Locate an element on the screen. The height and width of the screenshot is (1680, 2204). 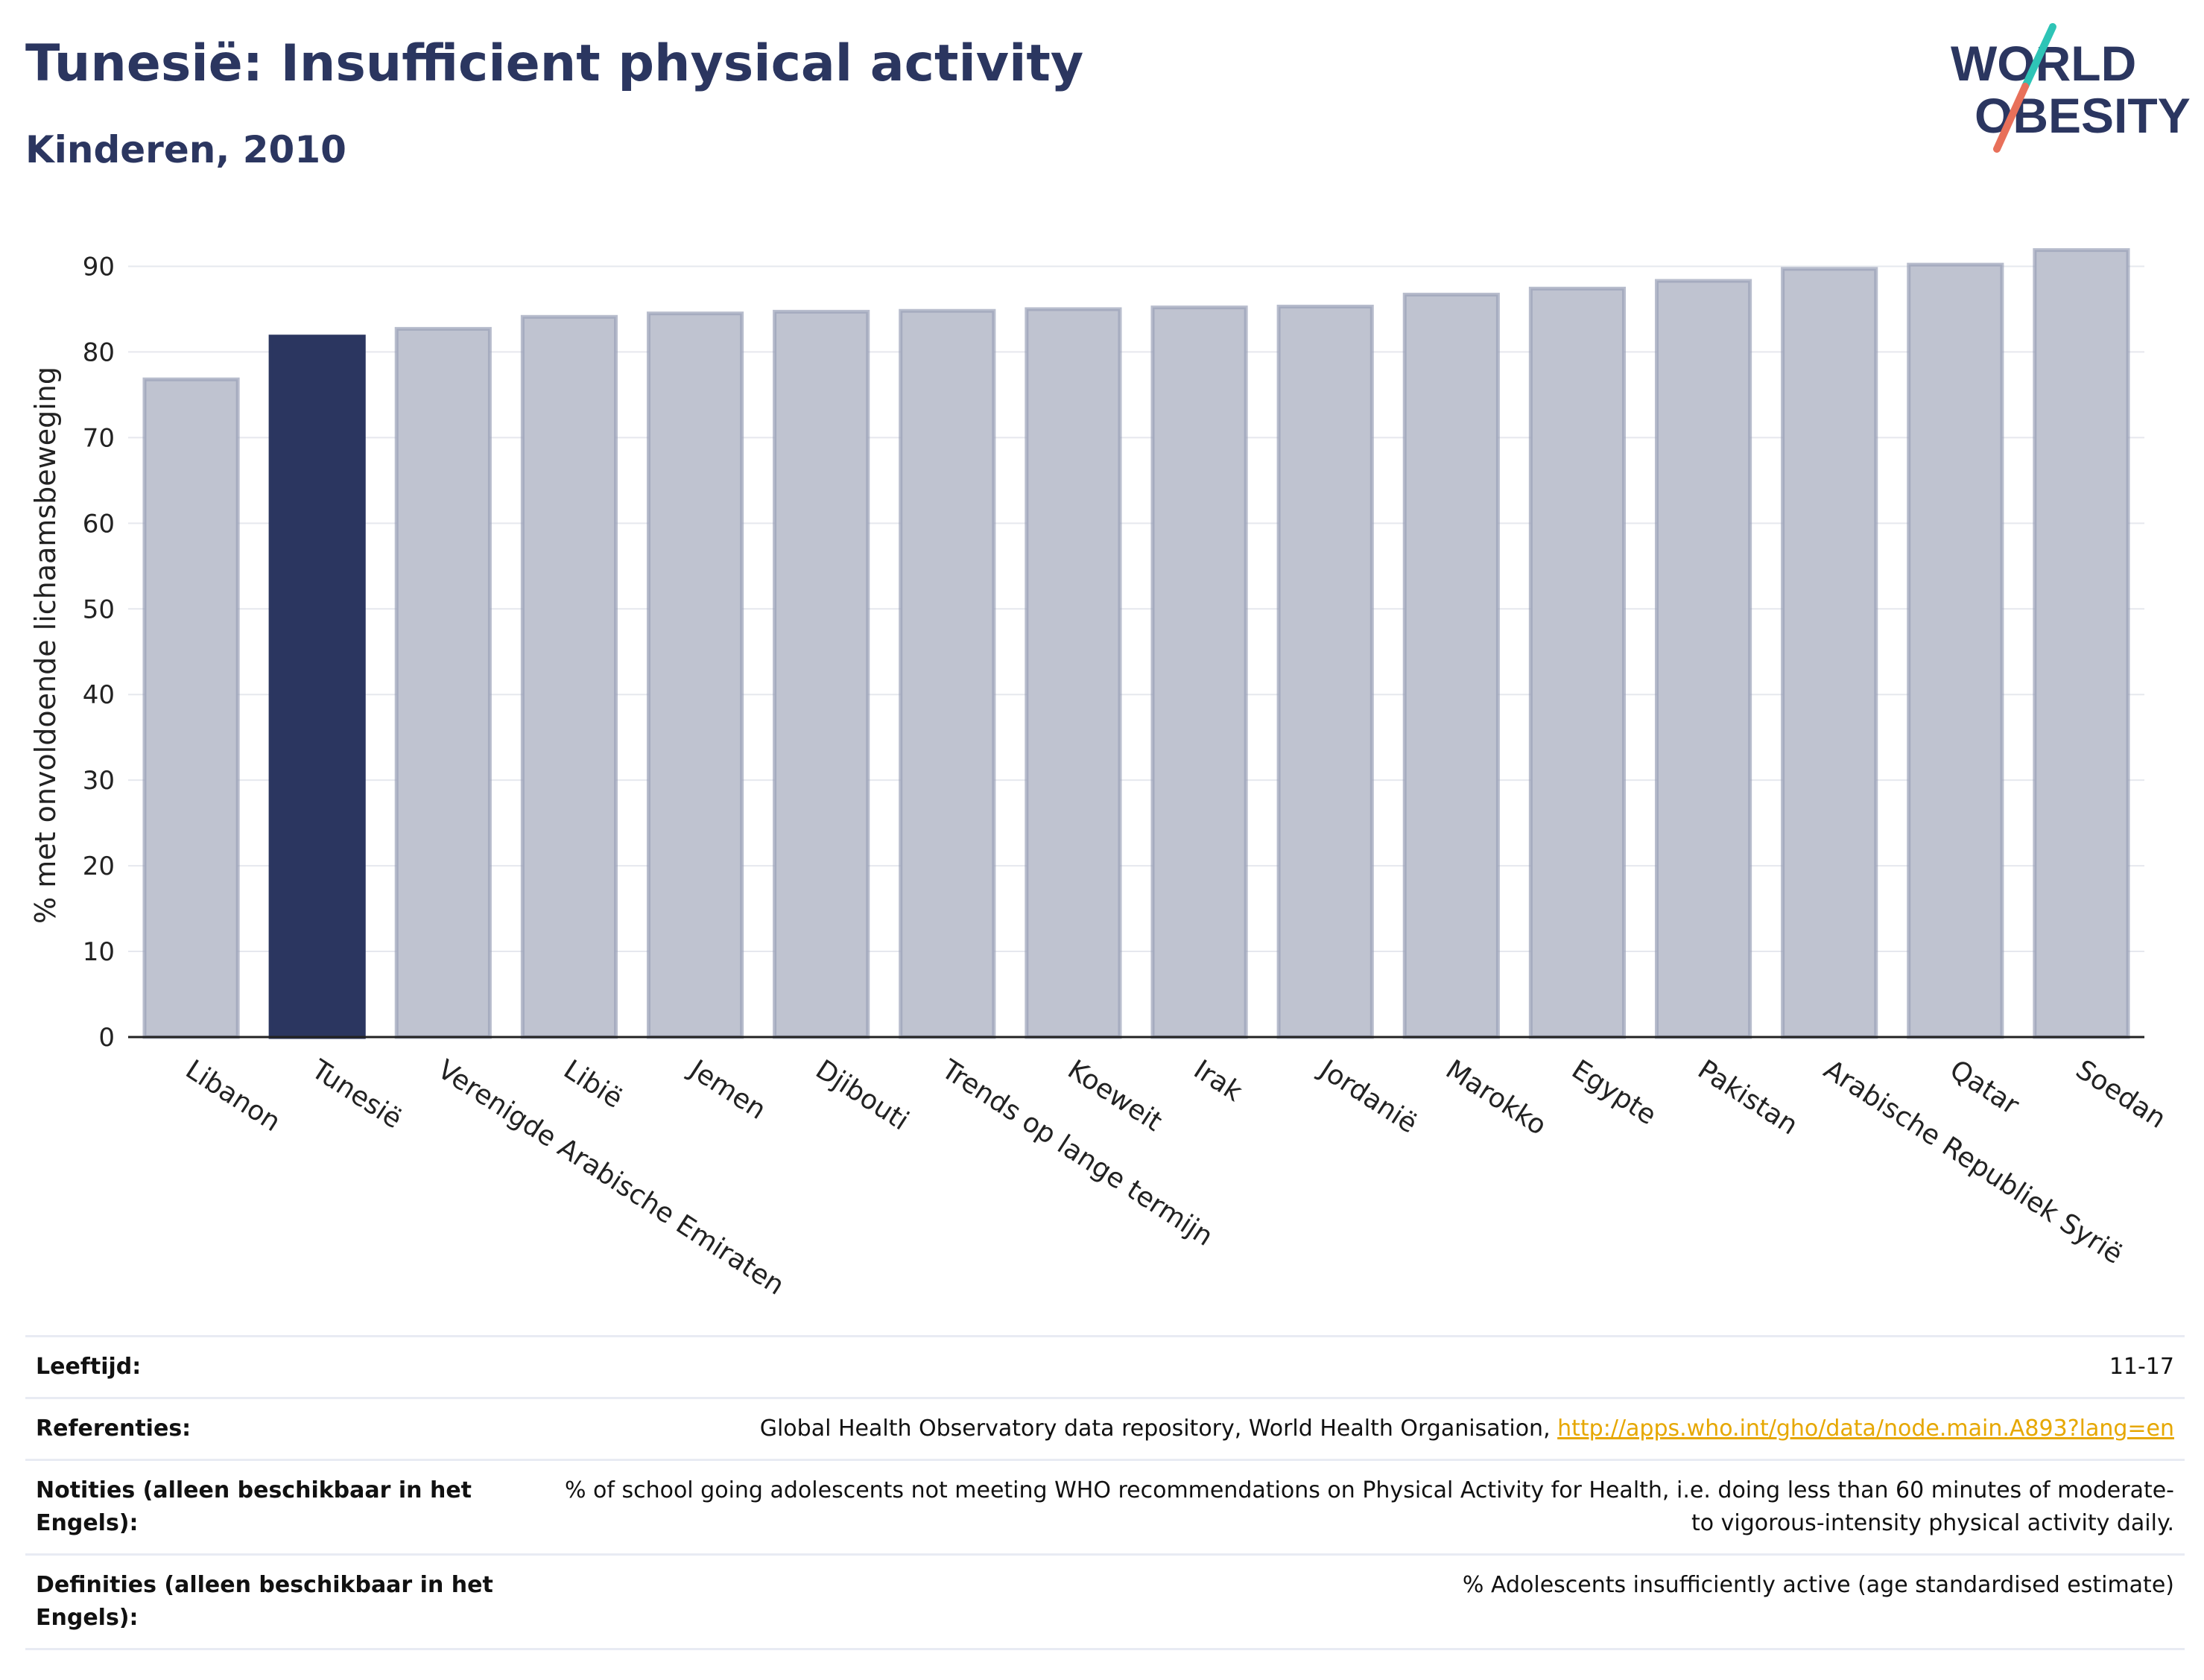
y-tick-label: 50 is located at coordinates (99, 609).